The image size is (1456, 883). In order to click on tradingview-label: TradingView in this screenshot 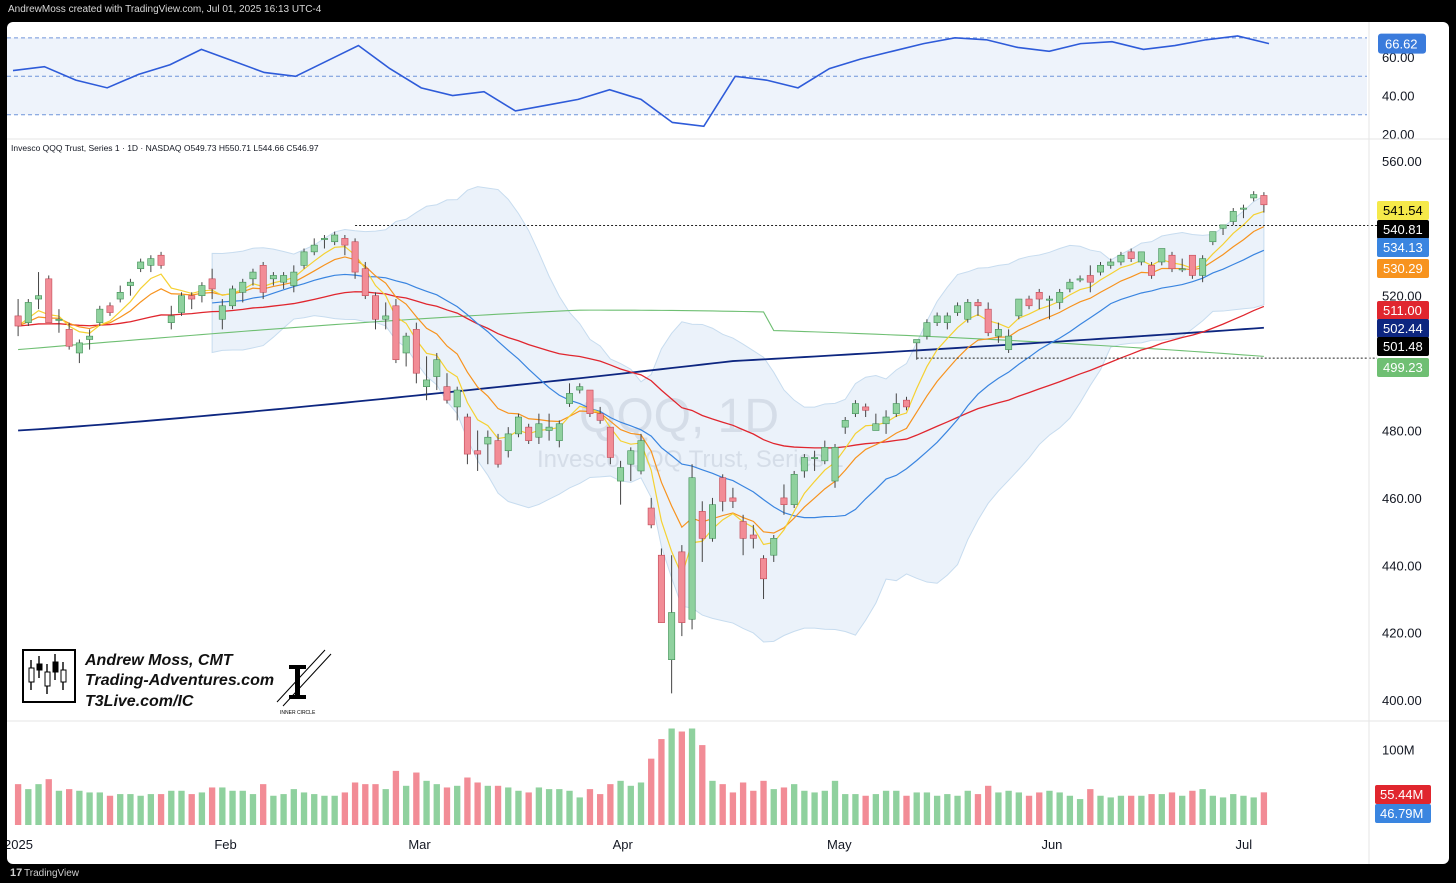, I will do `click(52, 873)`.